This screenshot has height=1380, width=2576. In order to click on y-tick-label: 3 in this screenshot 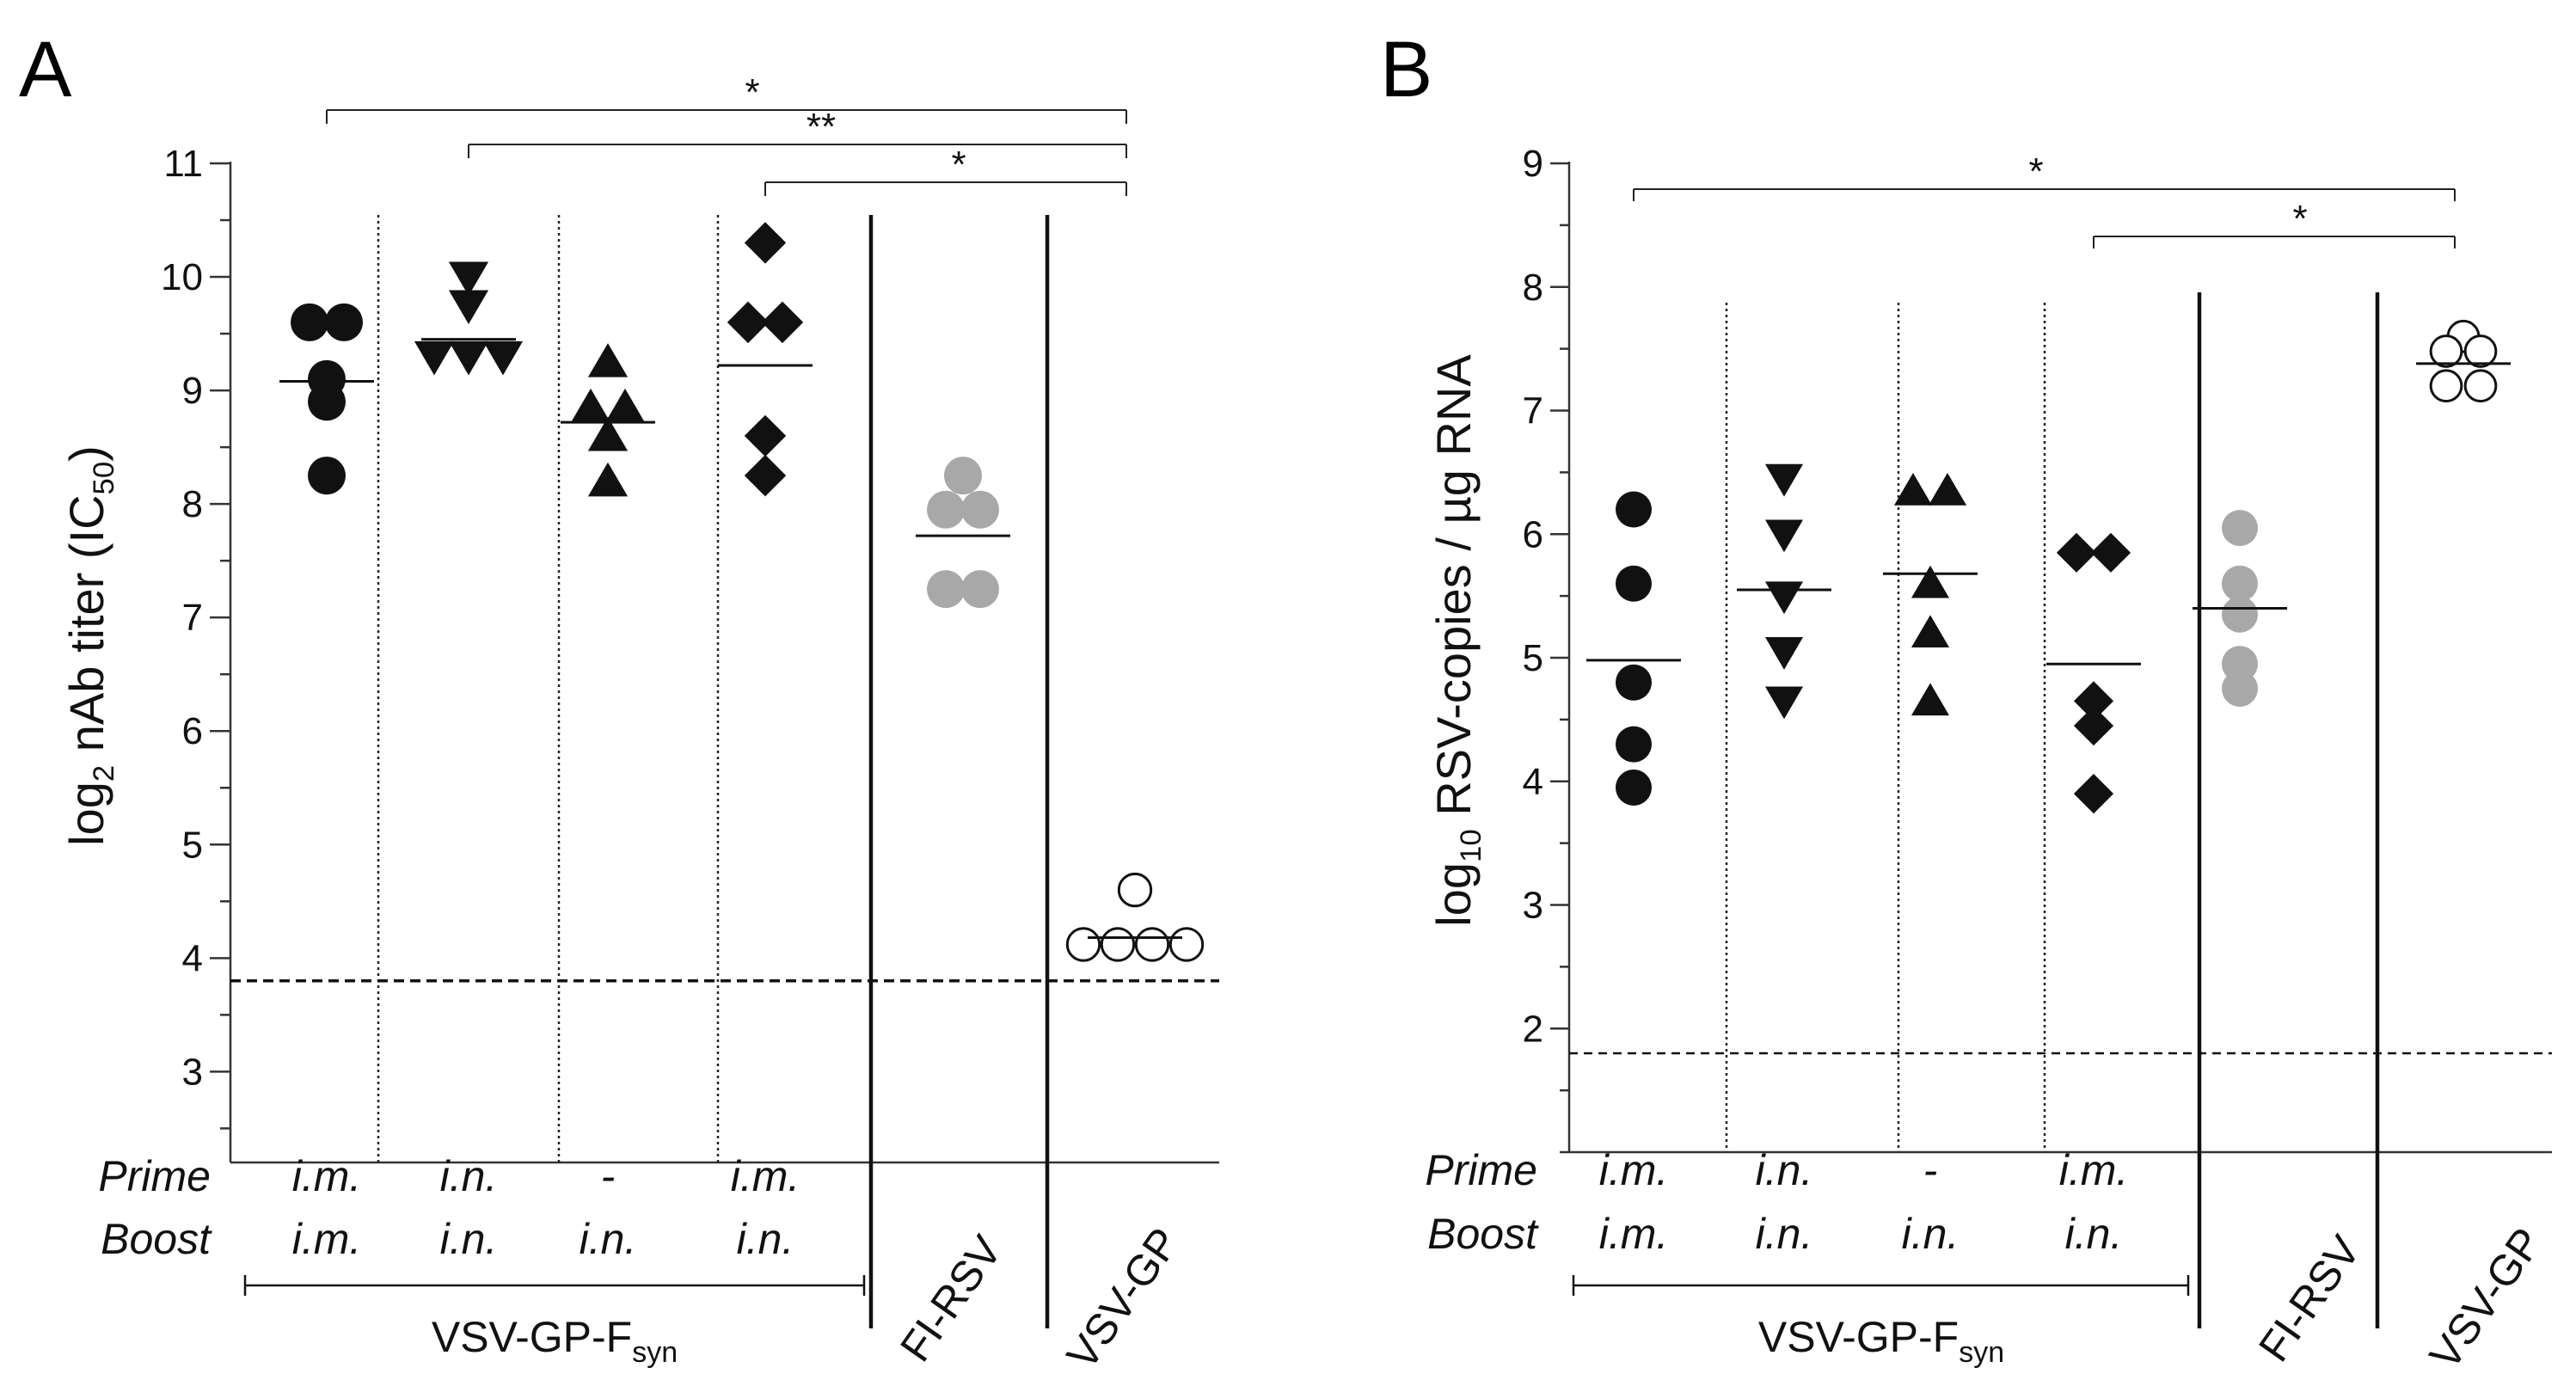, I will do `click(192, 1072)`.